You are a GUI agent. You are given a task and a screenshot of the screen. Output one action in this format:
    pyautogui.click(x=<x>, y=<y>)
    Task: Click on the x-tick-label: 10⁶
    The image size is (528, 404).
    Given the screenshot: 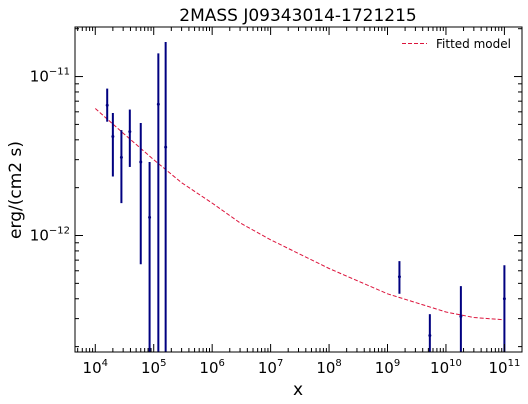 What is the action you would take?
    pyautogui.click(x=211, y=367)
    